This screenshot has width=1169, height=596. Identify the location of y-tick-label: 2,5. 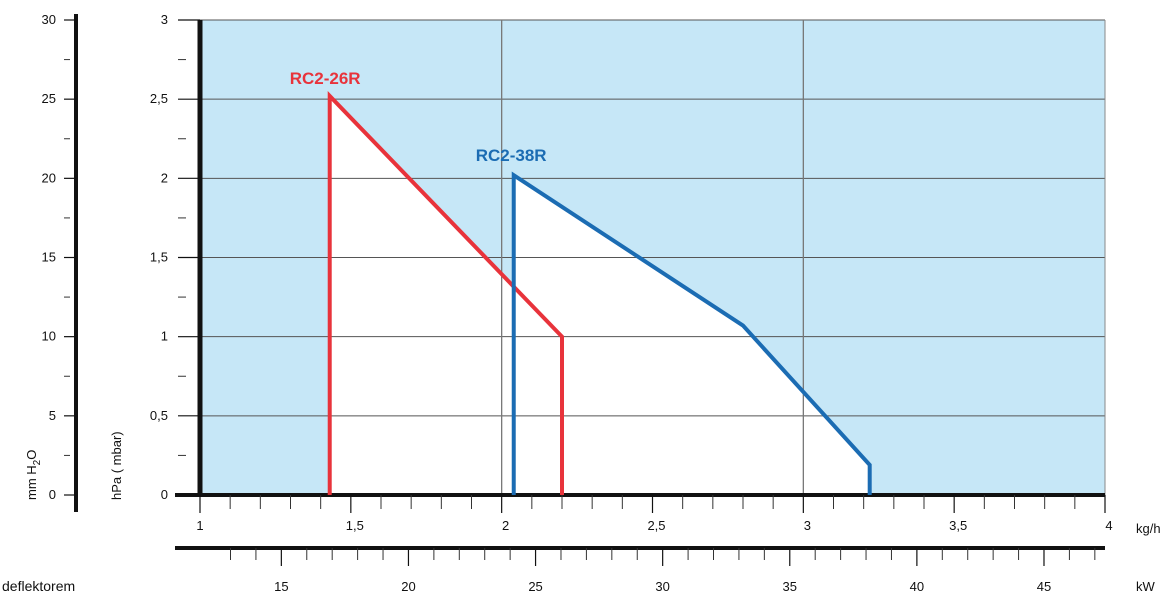
(159, 98).